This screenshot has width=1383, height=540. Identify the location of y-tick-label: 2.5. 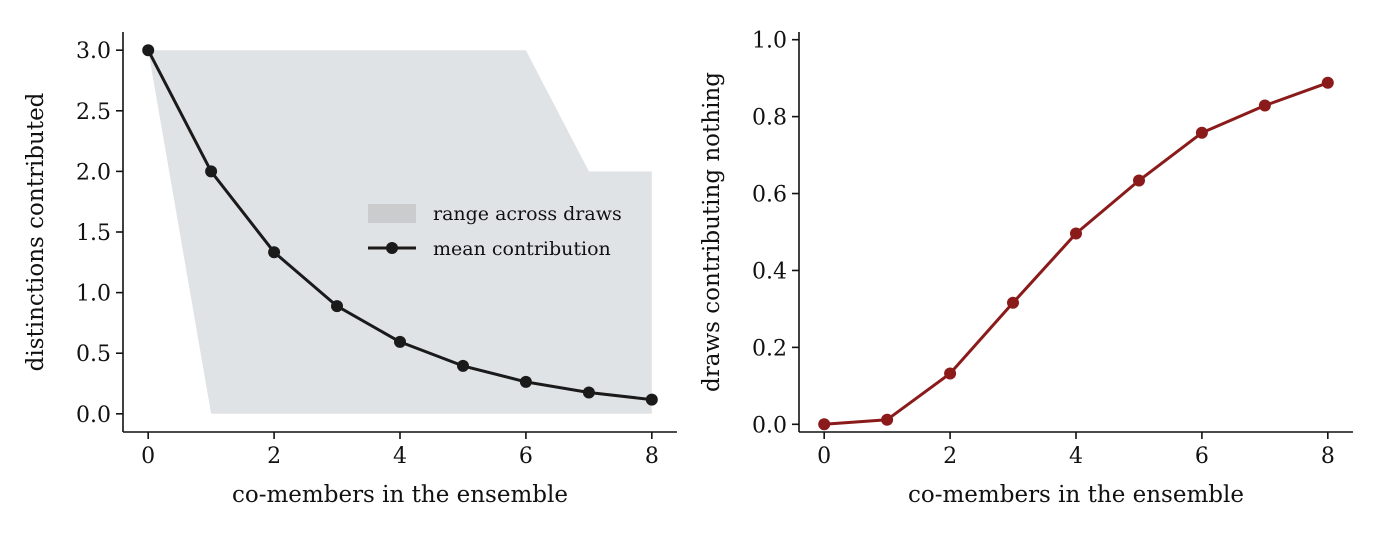
(93, 112).